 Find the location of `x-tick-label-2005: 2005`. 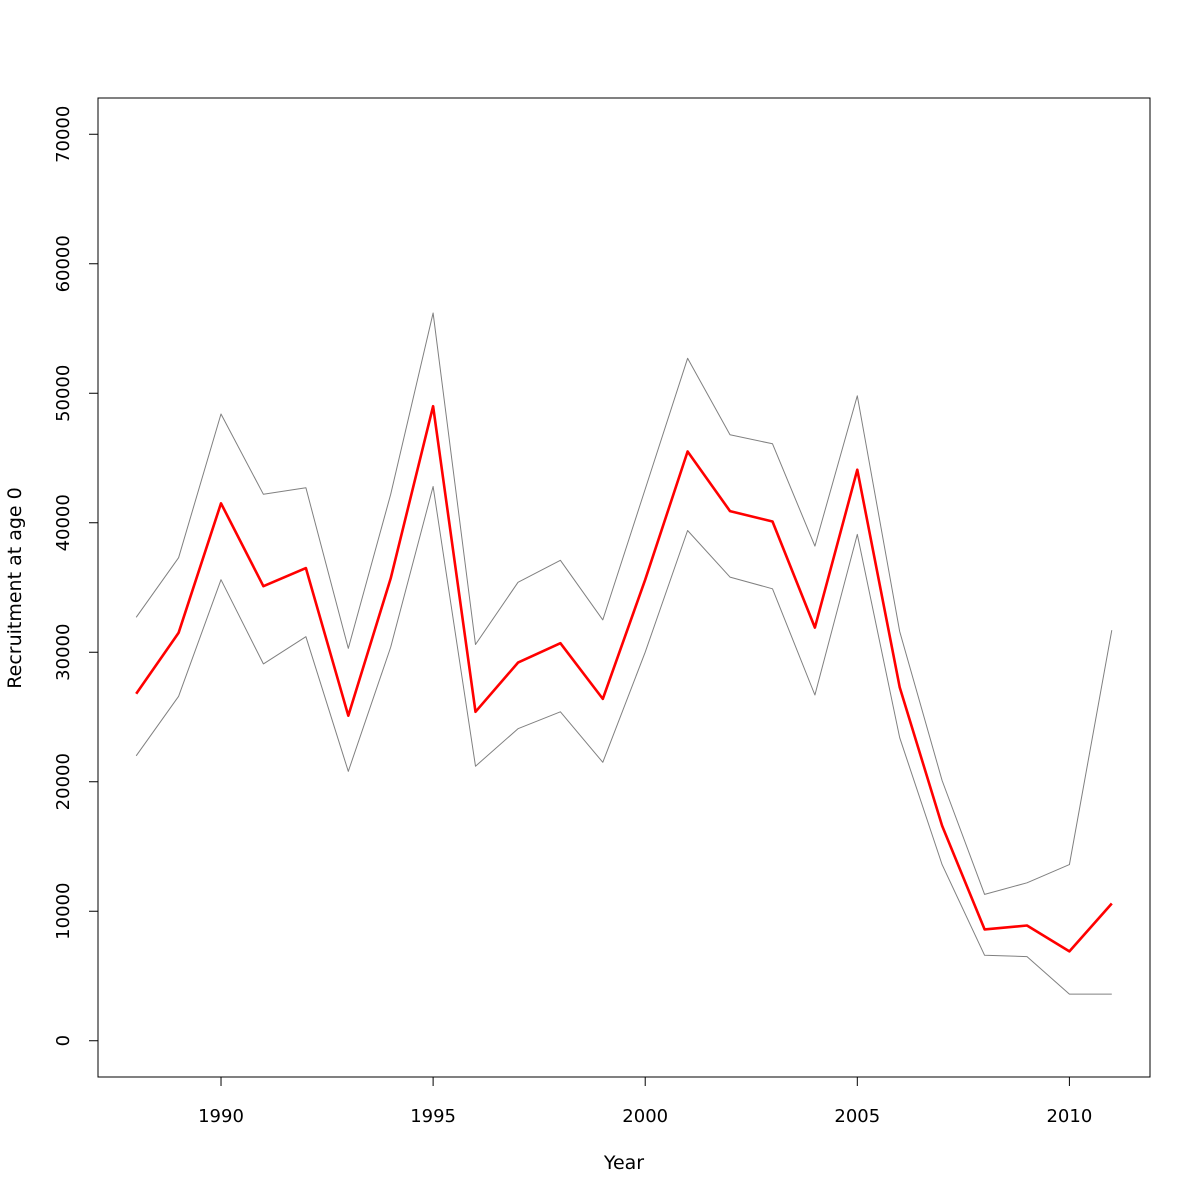

x-tick-label-2005: 2005 is located at coordinates (857, 1116).